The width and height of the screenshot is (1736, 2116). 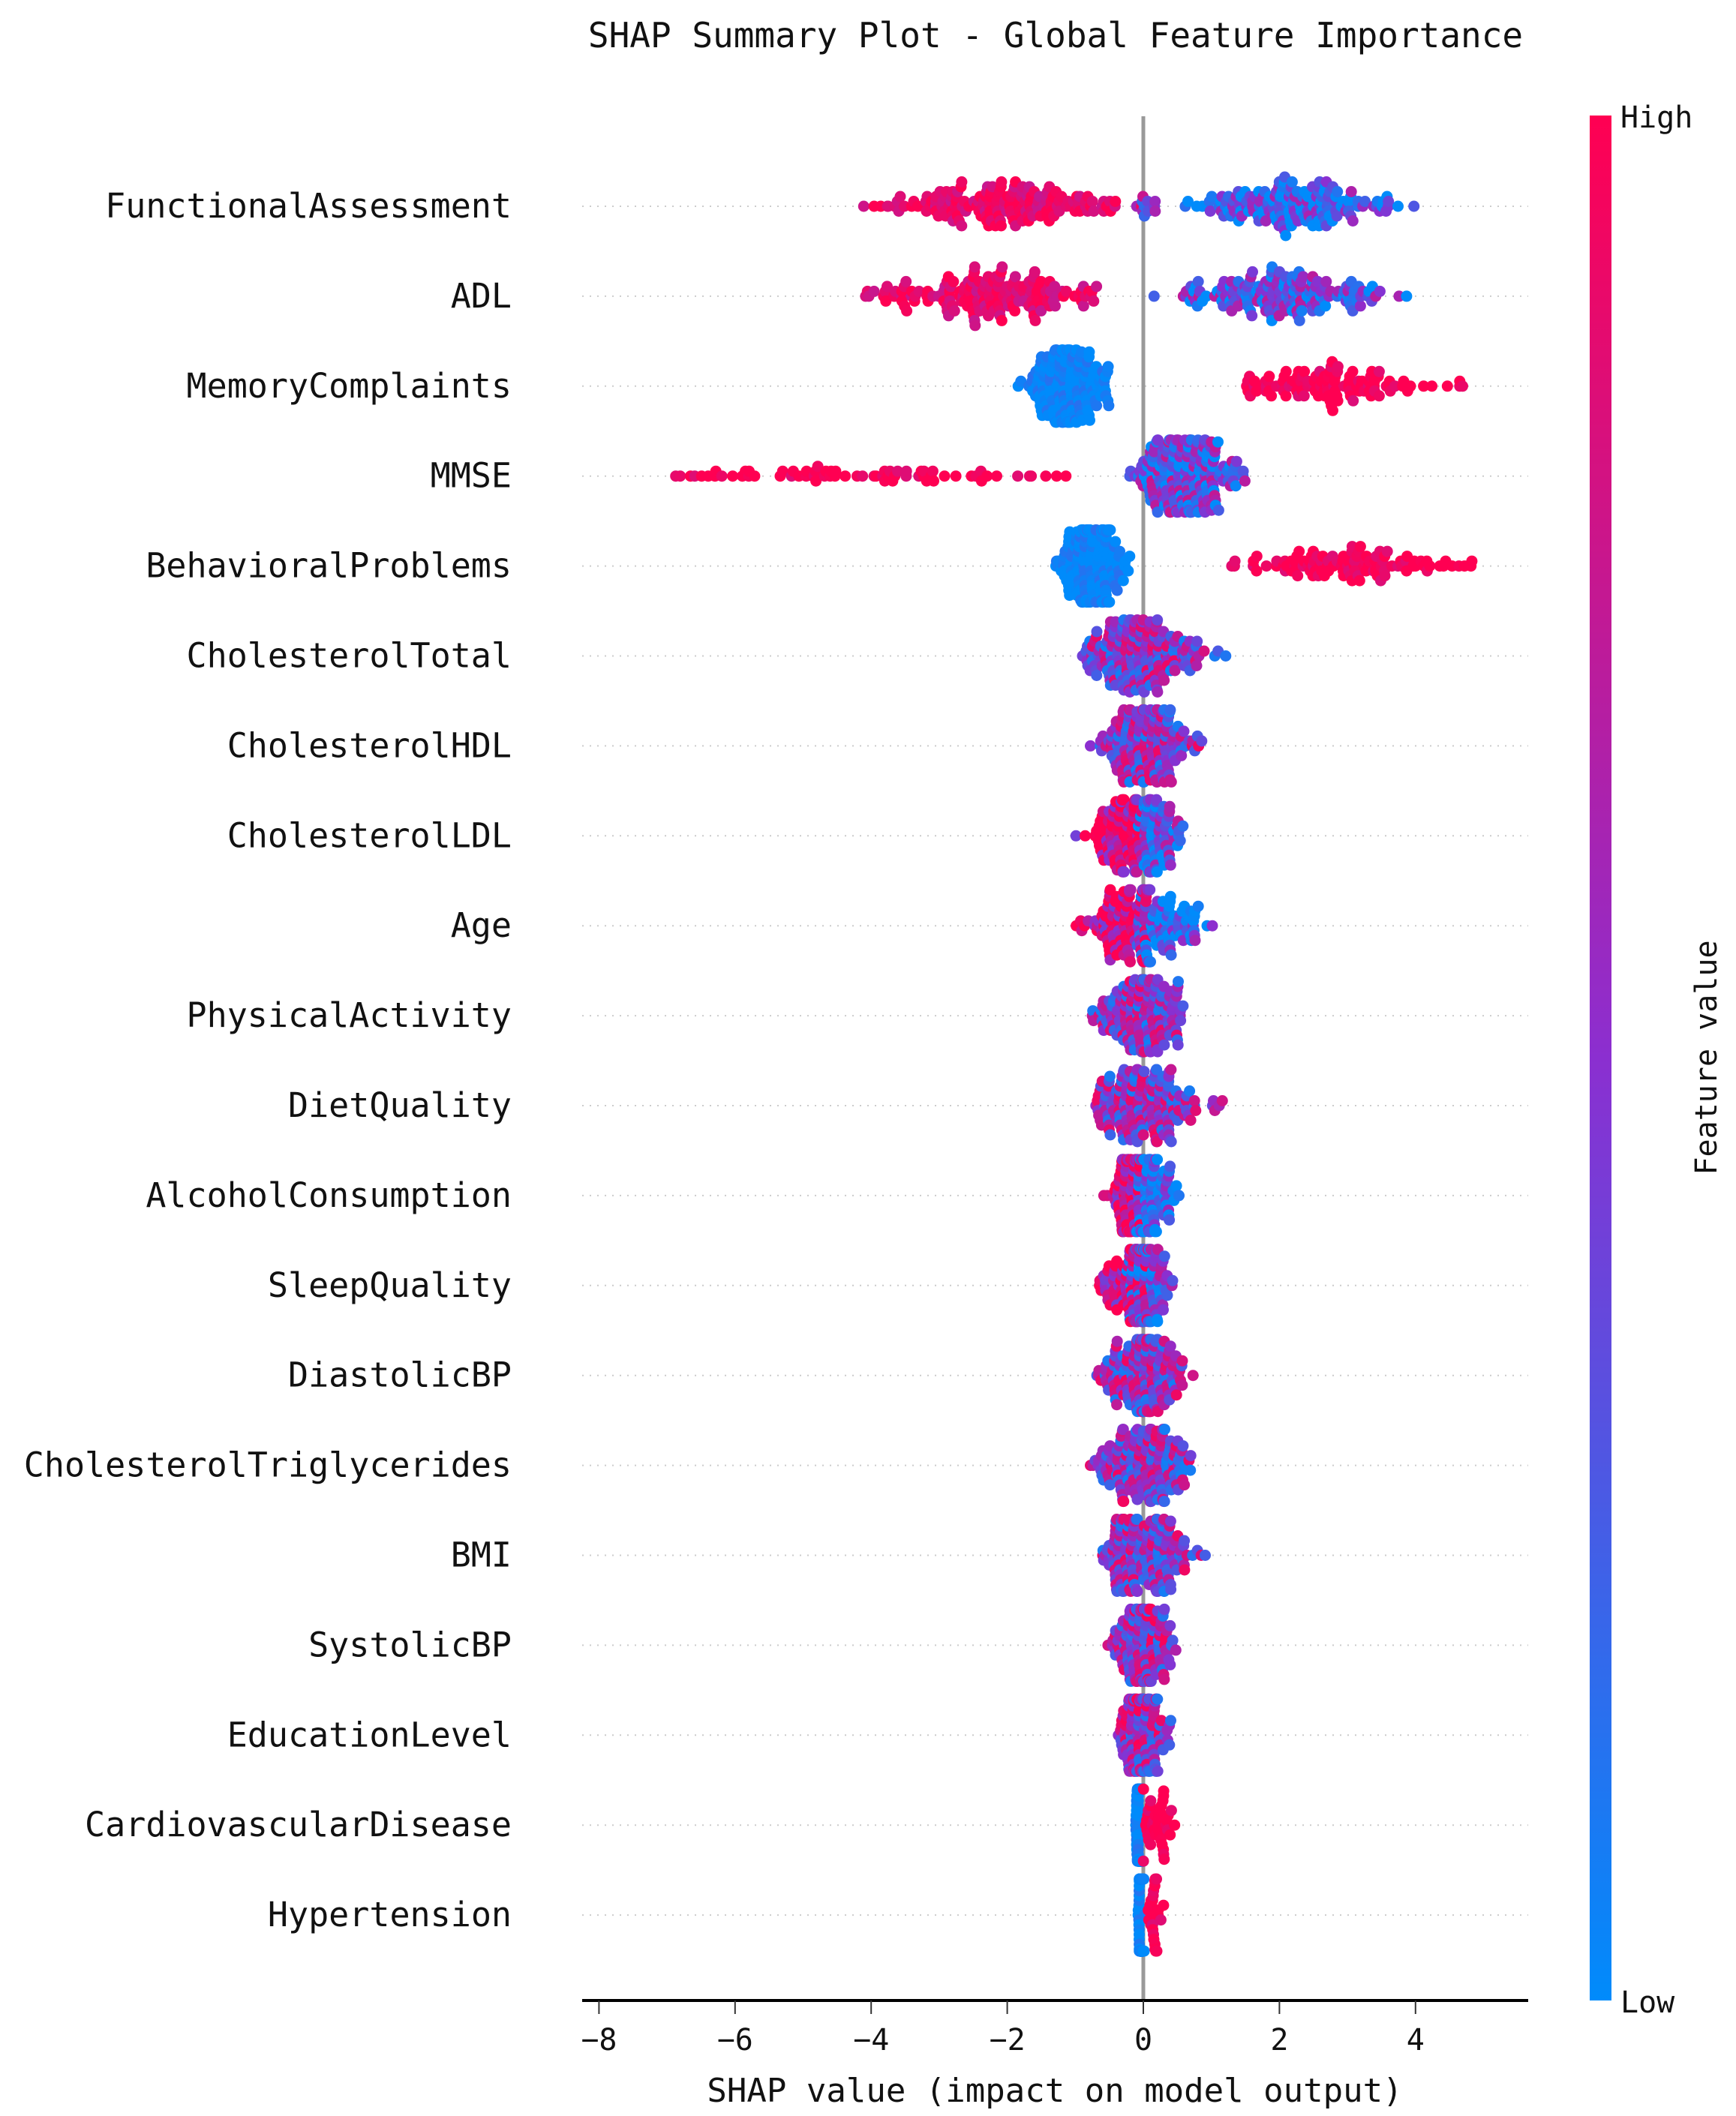 What do you see at coordinates (1707, 1057) in the screenshot?
I see `colorbar-title: Feature value` at bounding box center [1707, 1057].